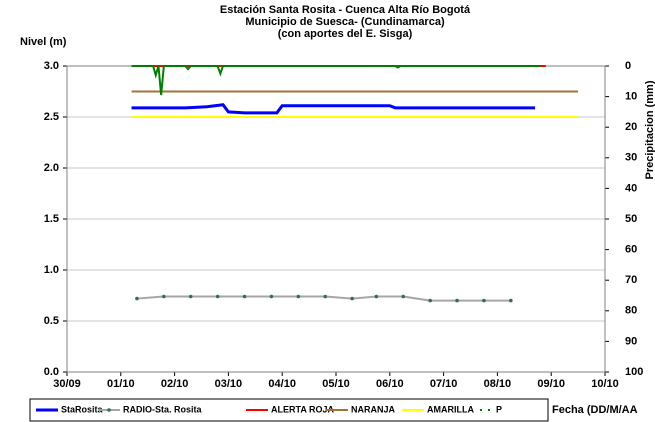 The image size is (655, 422). Describe the element at coordinates (631, 280) in the screenshot. I see `y2-tick-label: 70` at that location.